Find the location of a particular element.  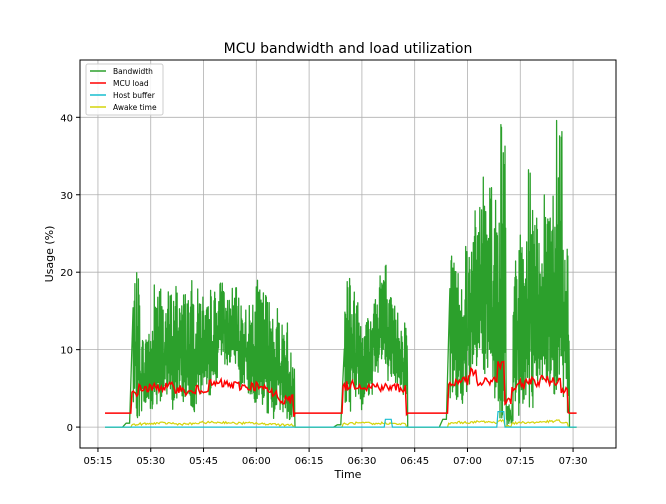

y-ticks: 0 10 20 30 40 is located at coordinates (70, 273).